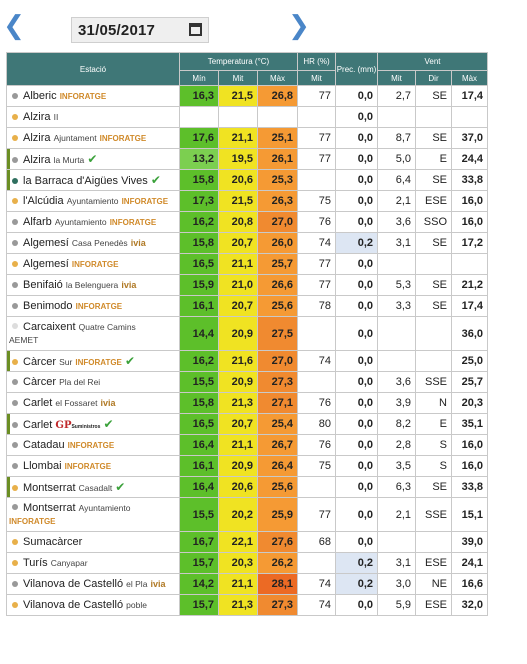 The image size is (527, 664). I want to click on station-cell: Montserrat Casadalt ✔, so click(93, 487).